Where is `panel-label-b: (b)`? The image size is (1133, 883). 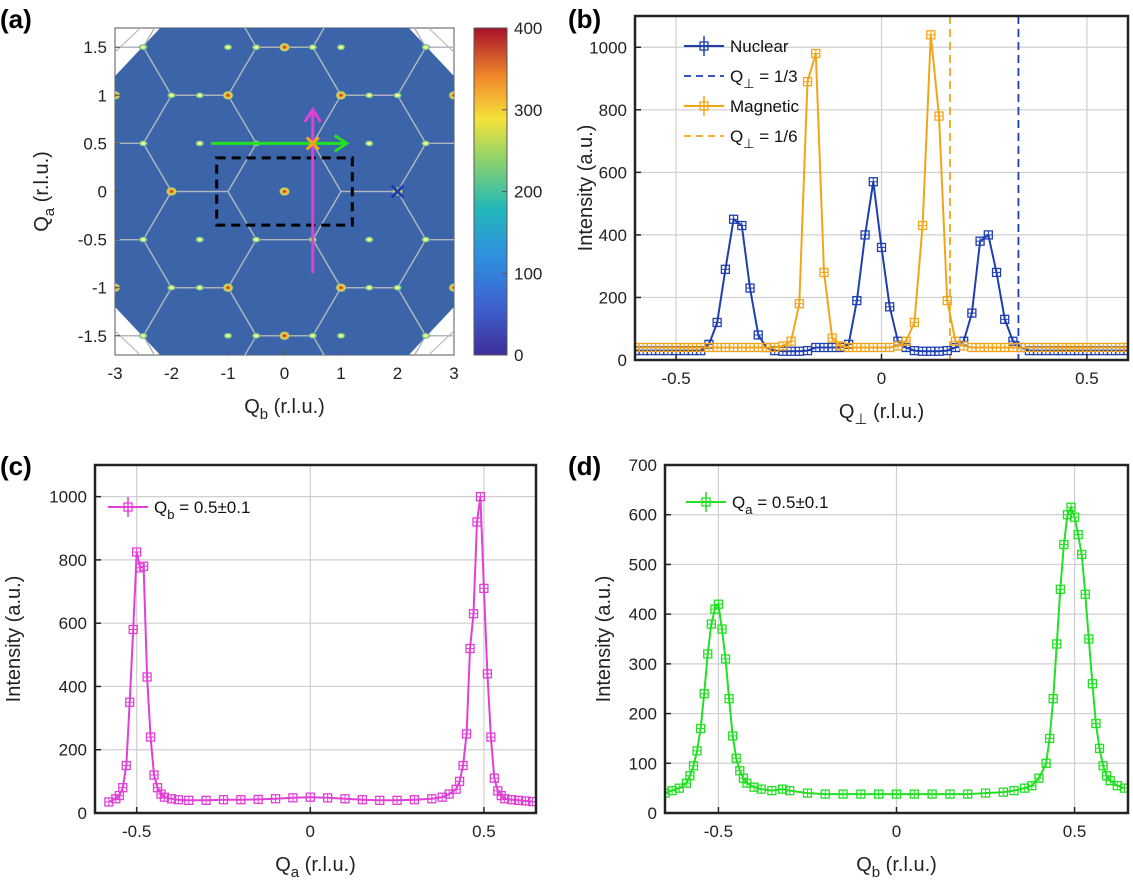
panel-label-b: (b) is located at coordinates (584, 19).